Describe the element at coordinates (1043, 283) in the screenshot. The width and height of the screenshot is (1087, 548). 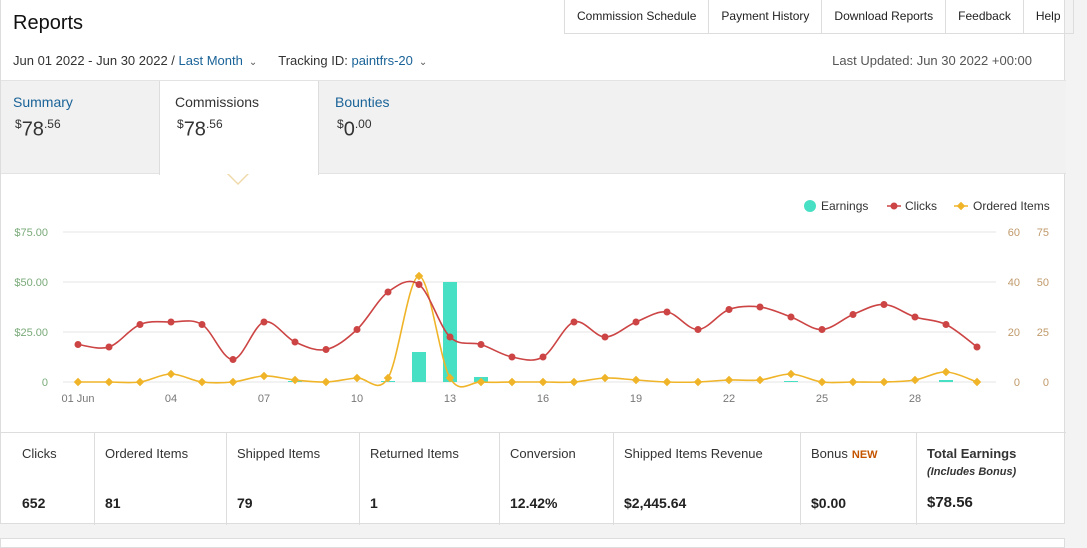
I see `y-tick-label-items: 50` at that location.